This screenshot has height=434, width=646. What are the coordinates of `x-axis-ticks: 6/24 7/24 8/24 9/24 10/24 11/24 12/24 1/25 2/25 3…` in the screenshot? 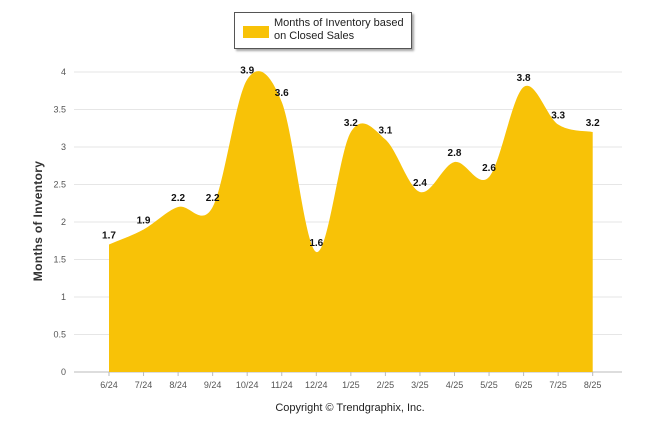 It's located at (350, 381).